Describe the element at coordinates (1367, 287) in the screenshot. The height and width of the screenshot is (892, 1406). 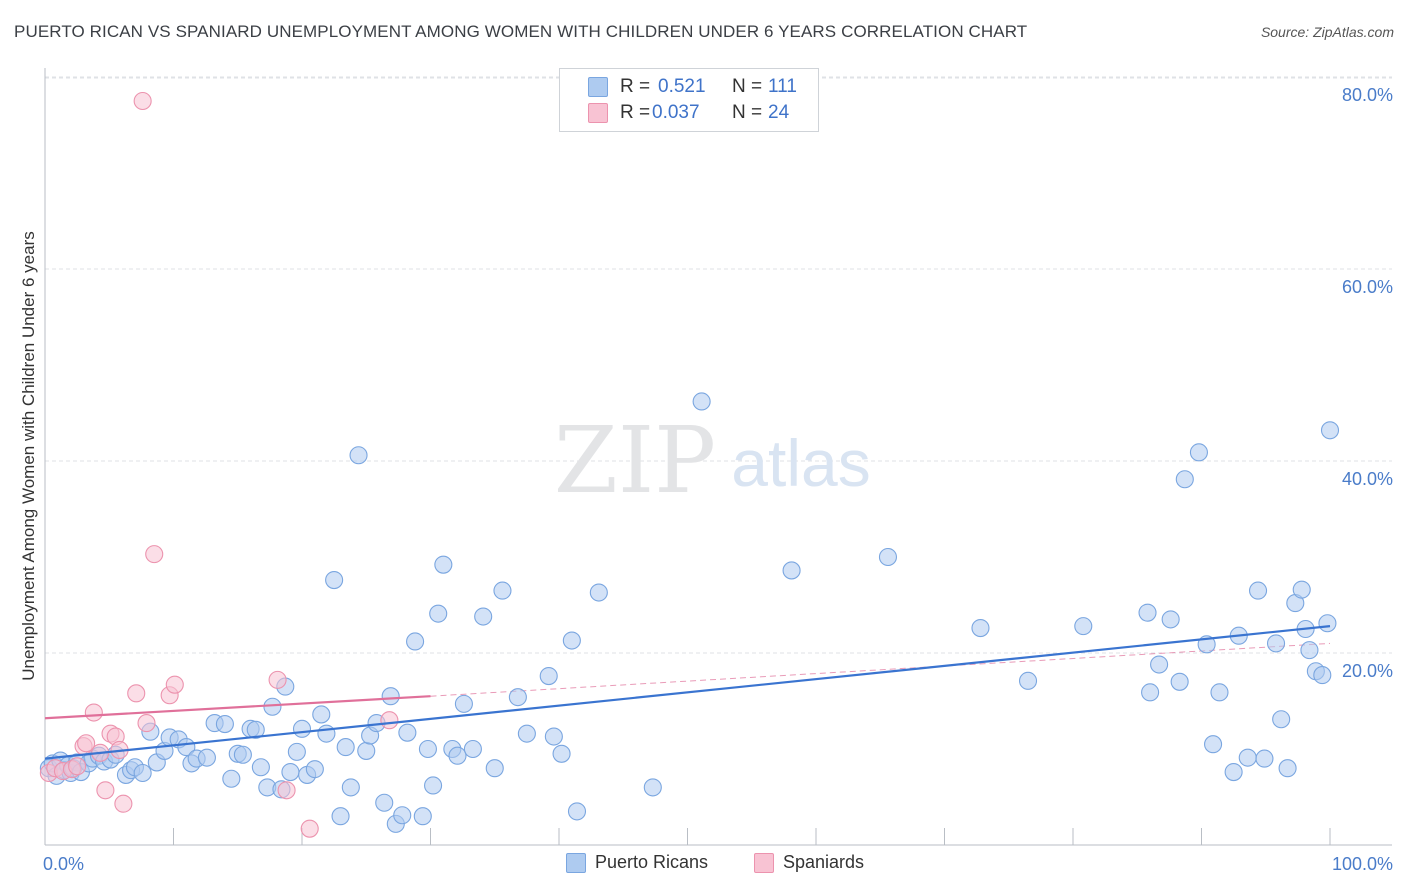
I see `y-tick-label: 60.0%` at that location.